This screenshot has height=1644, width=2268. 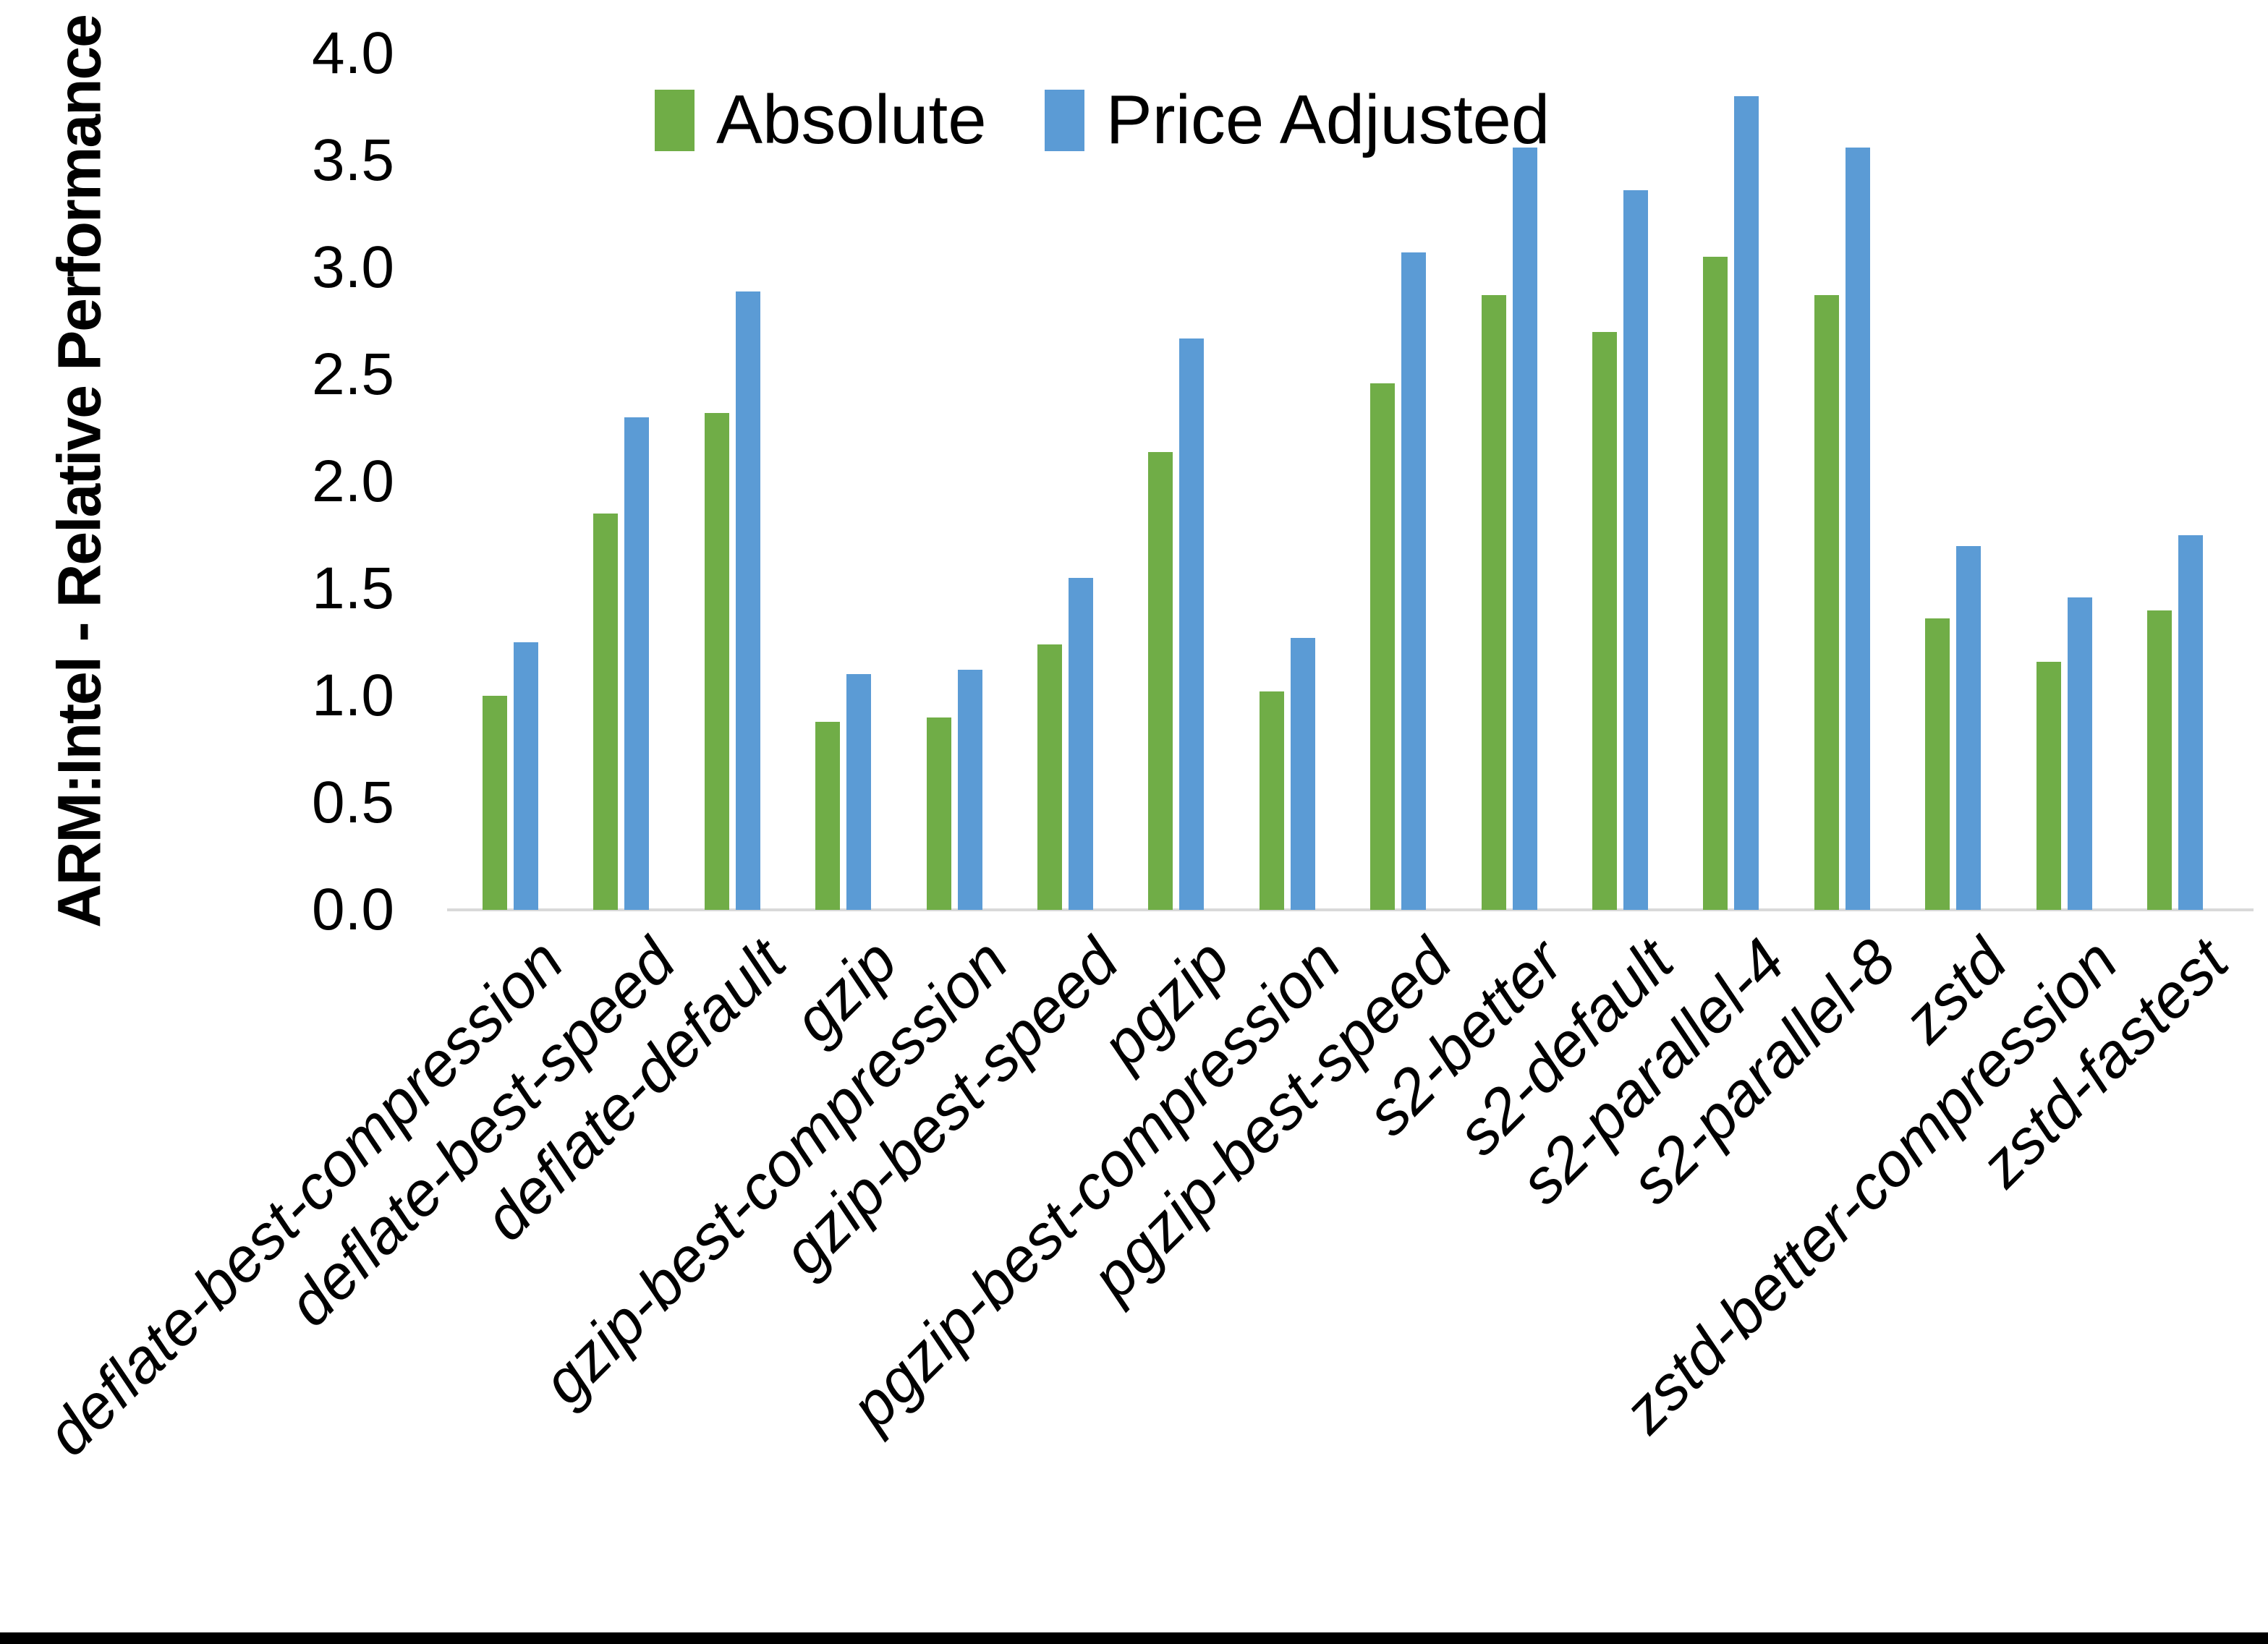 What do you see at coordinates (353, 267) in the screenshot?
I see `y-tick-label: 3.0` at bounding box center [353, 267].